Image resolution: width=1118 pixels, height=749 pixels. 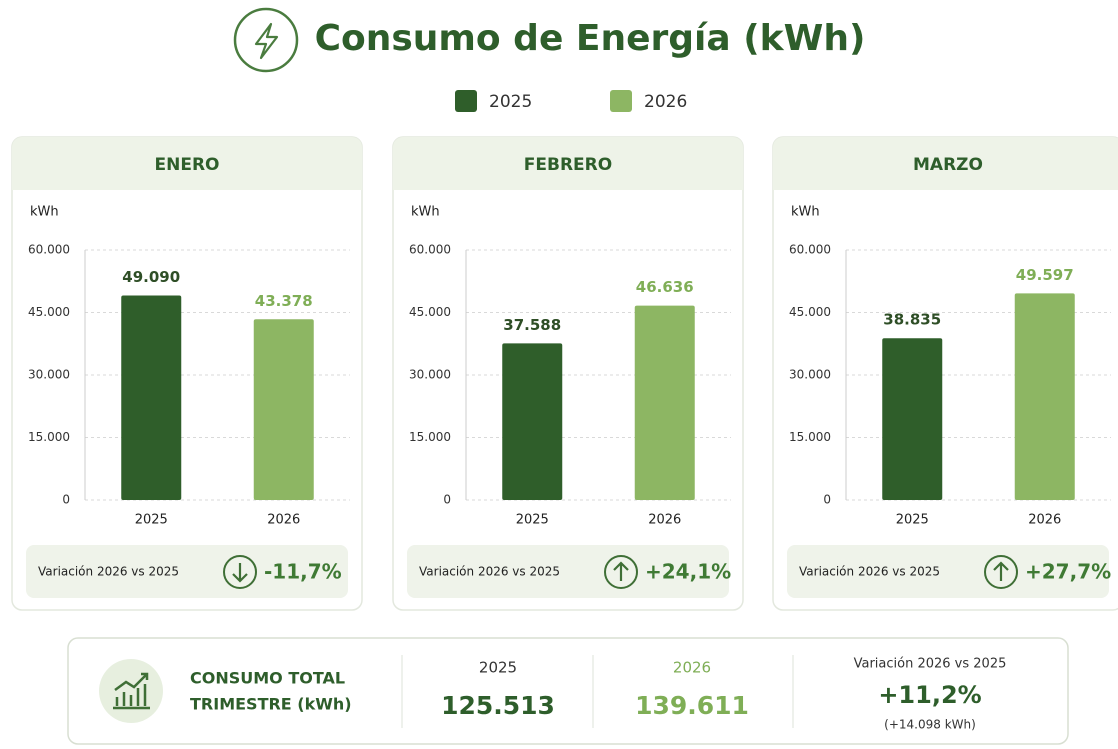 I want to click on summary-variation-value: +11,2%, so click(x=929, y=695).